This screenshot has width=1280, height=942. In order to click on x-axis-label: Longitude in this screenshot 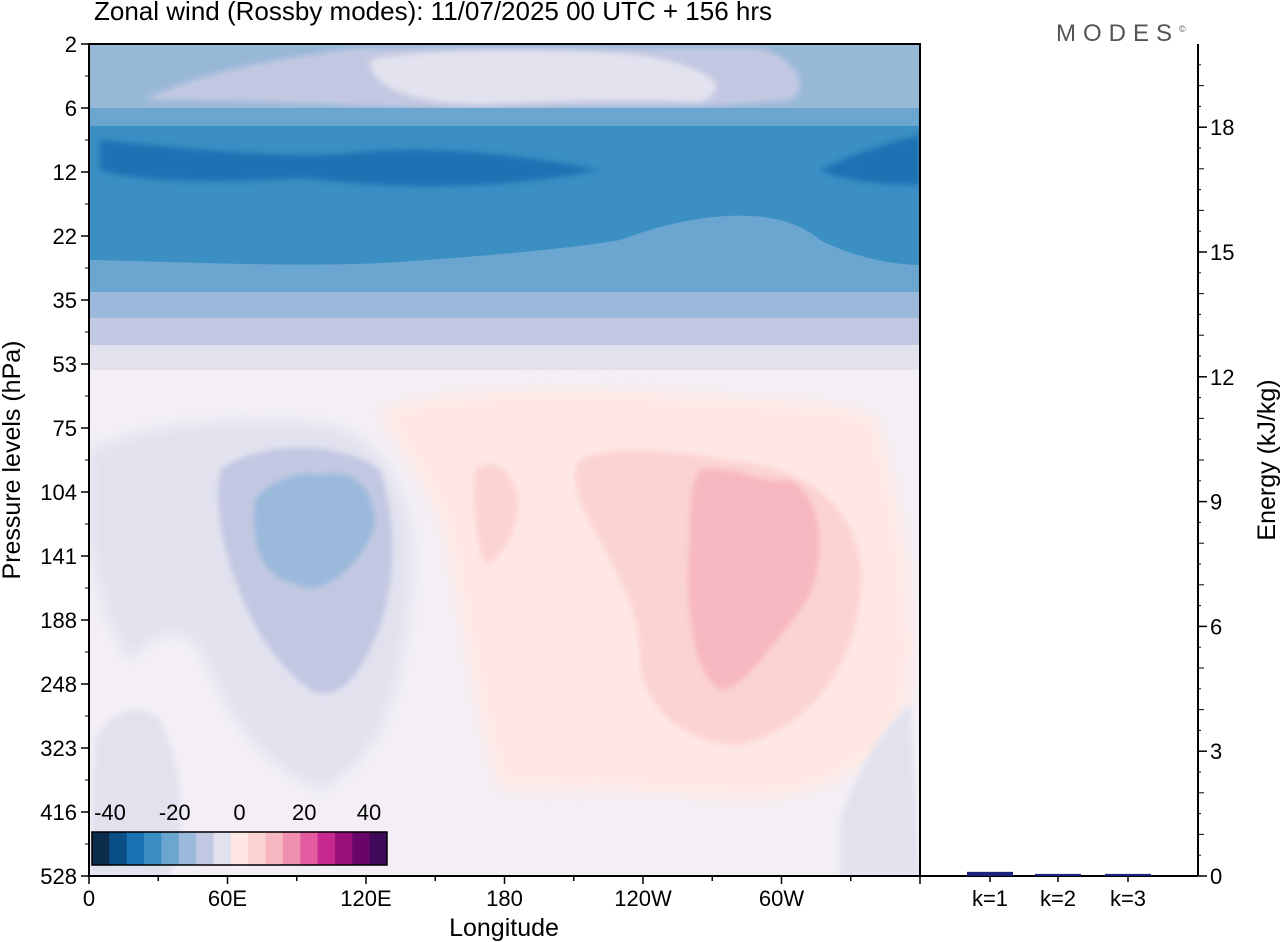, I will do `click(504, 928)`.